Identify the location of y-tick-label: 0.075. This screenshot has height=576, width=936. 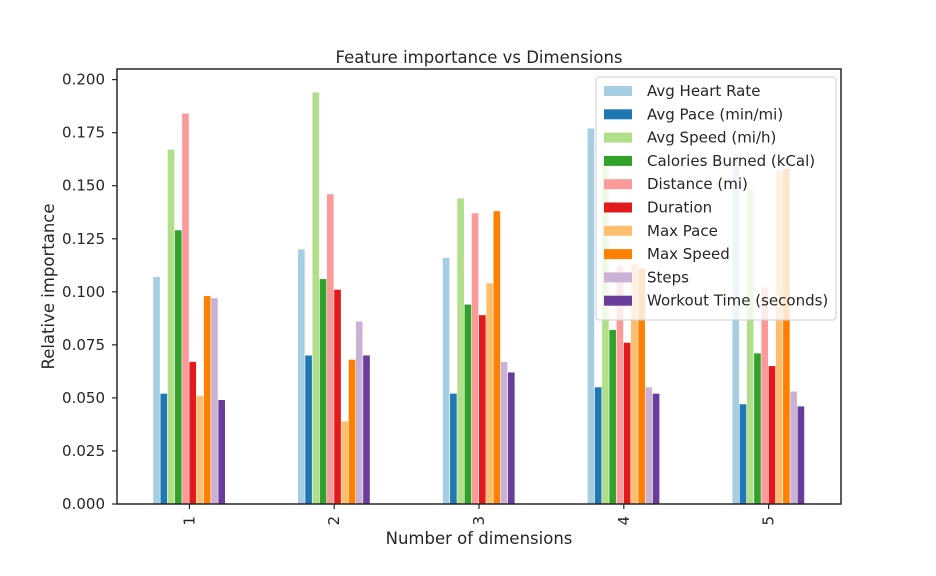
(83, 345).